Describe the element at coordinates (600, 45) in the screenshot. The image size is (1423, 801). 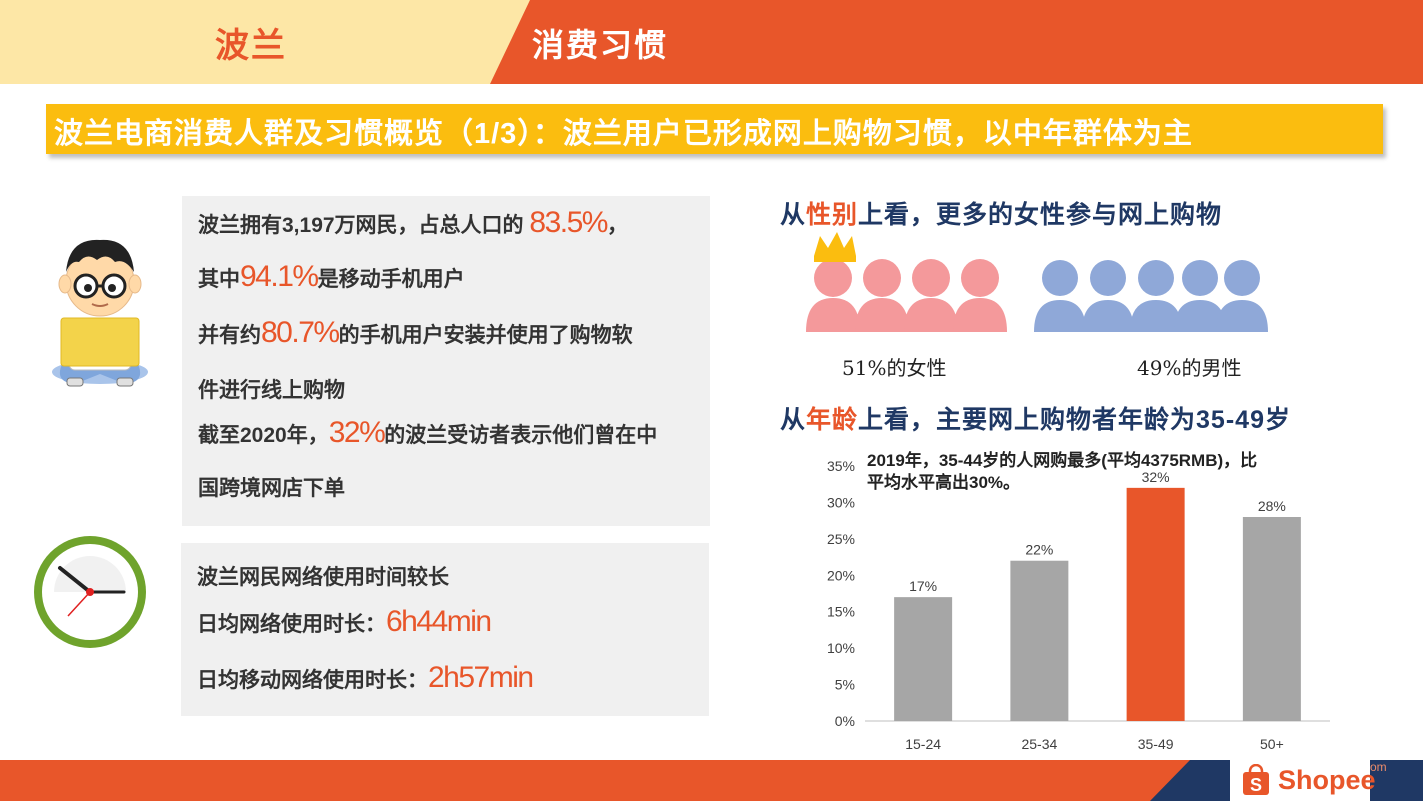
I see `header-section: 消费习惯` at that location.